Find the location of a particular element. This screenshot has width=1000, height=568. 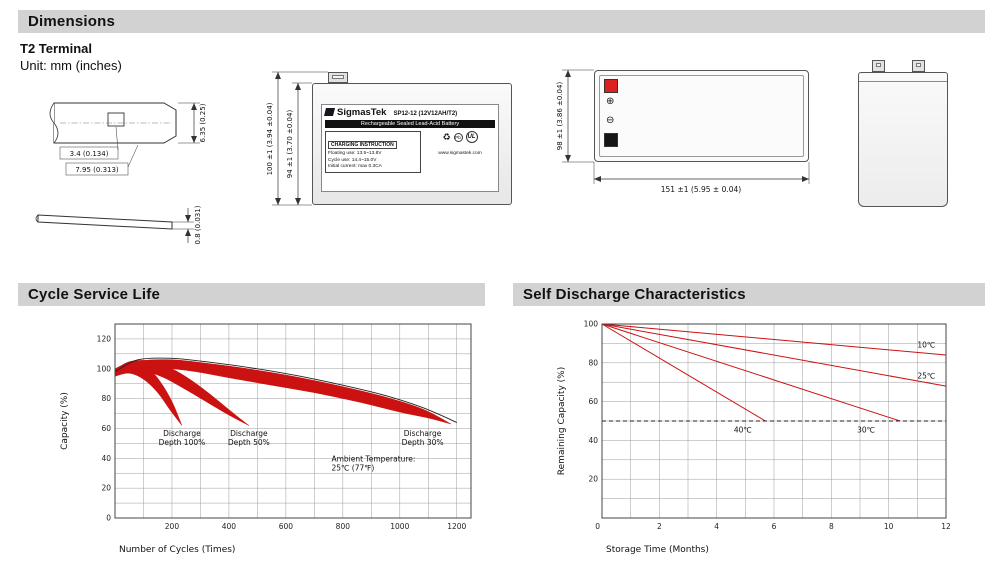

top-view-inner-edge is located at coordinates (701, 116).